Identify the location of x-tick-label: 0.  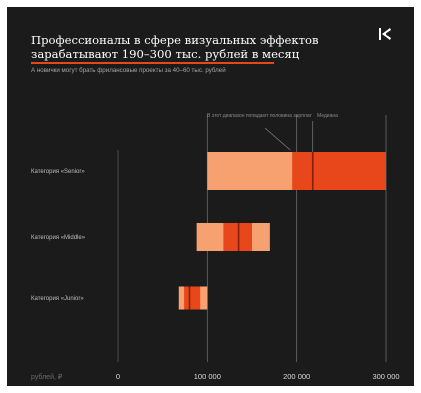
(118, 376).